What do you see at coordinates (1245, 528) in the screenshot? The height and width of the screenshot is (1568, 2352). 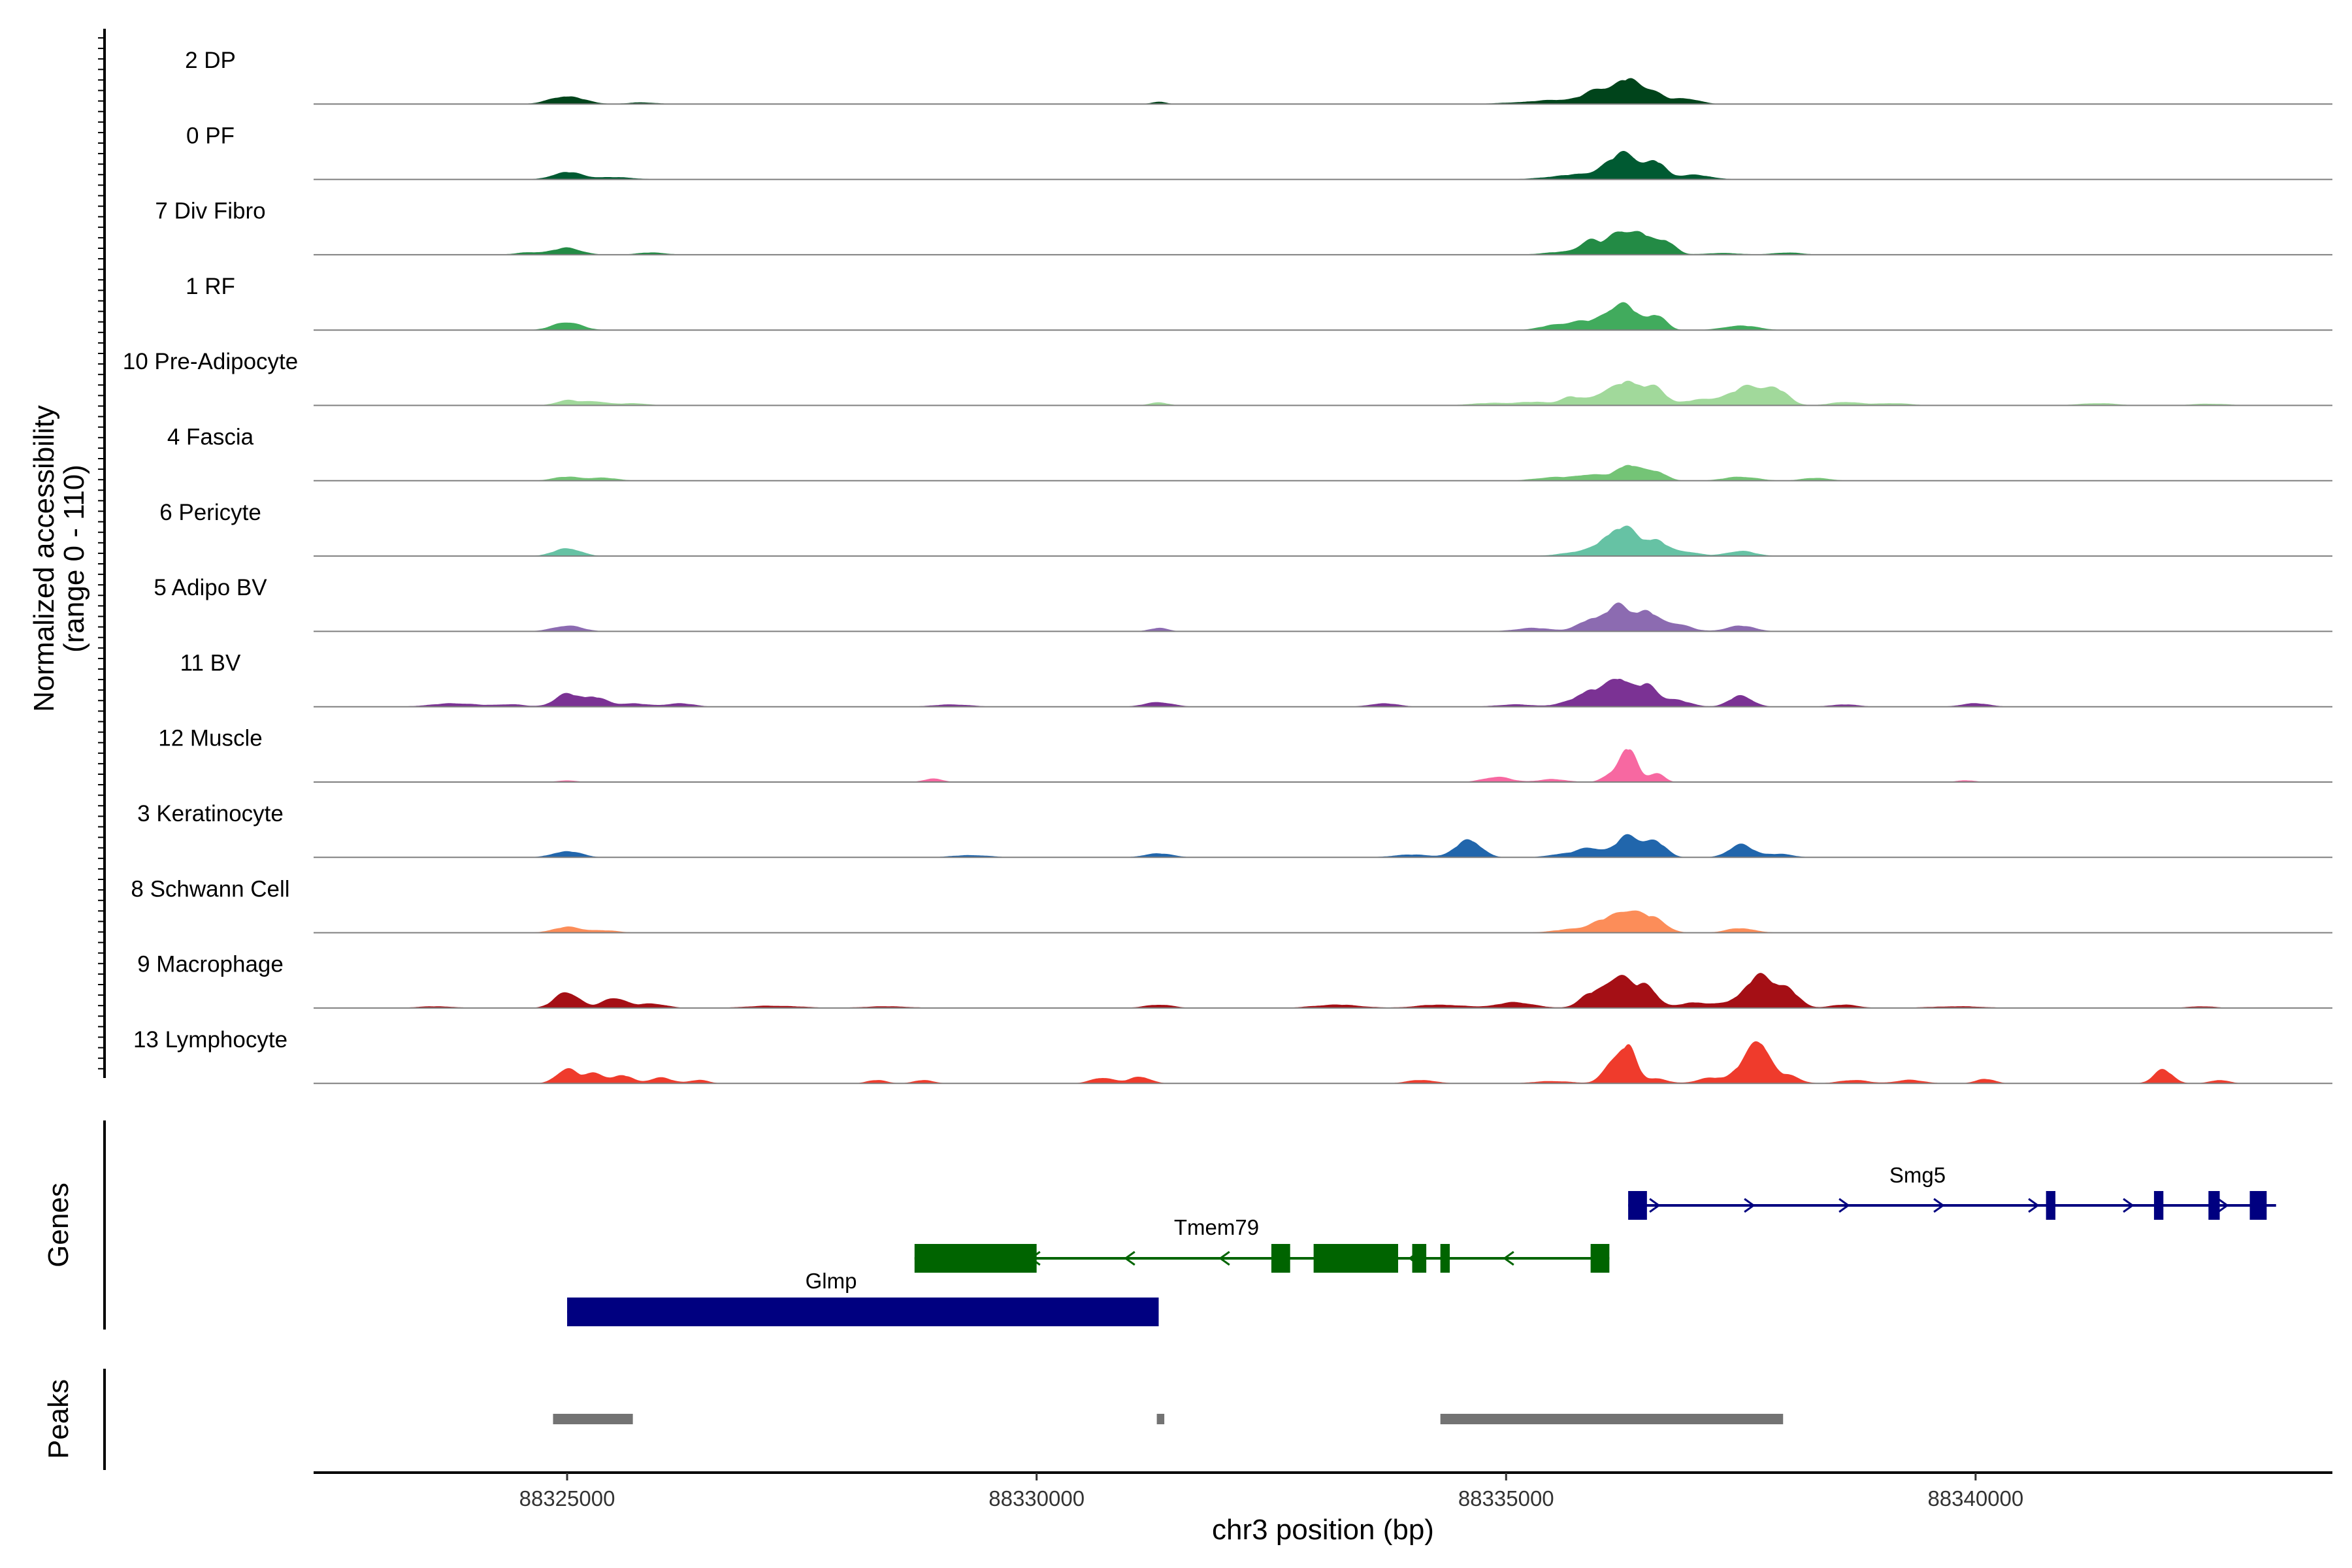 I see `track-7: 6 Pericyte` at bounding box center [1245, 528].